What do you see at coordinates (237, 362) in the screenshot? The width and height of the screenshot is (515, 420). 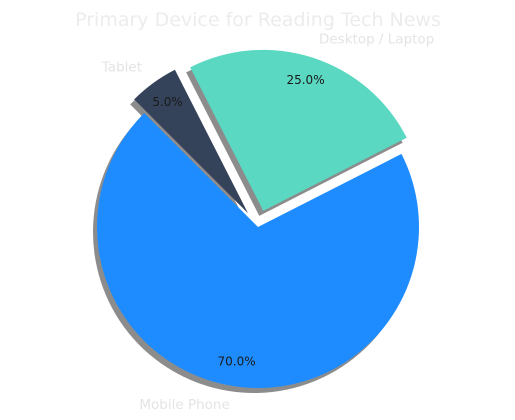 I see `pct-label-mobile-phone: 70.0%` at bounding box center [237, 362].